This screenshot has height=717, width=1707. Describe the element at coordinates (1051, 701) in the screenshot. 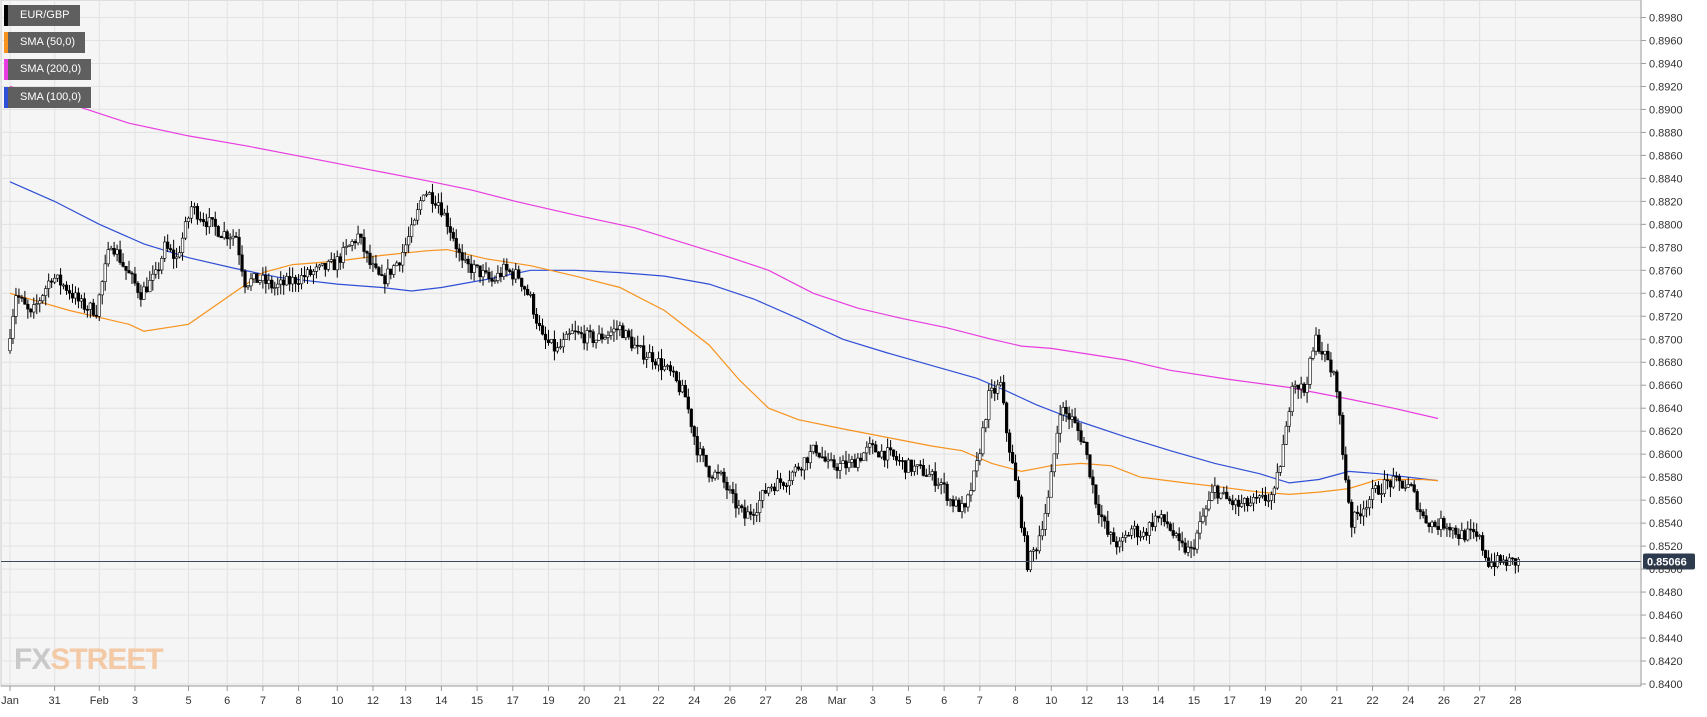

I see `x-tick-label: 10` at that location.